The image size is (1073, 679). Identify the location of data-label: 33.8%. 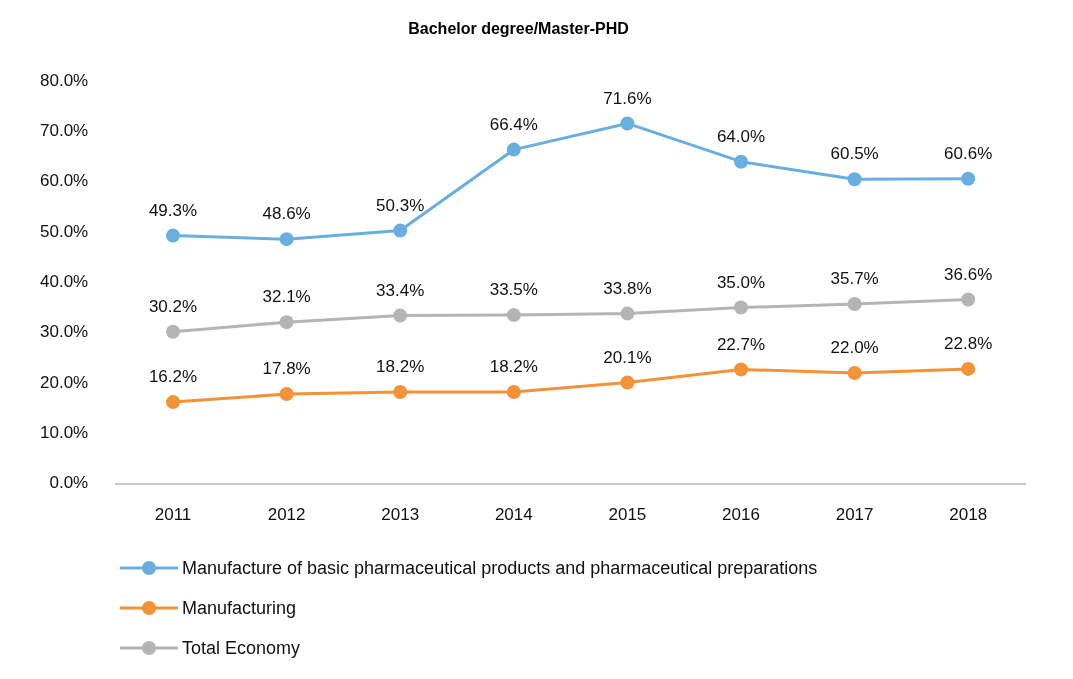
(627, 288).